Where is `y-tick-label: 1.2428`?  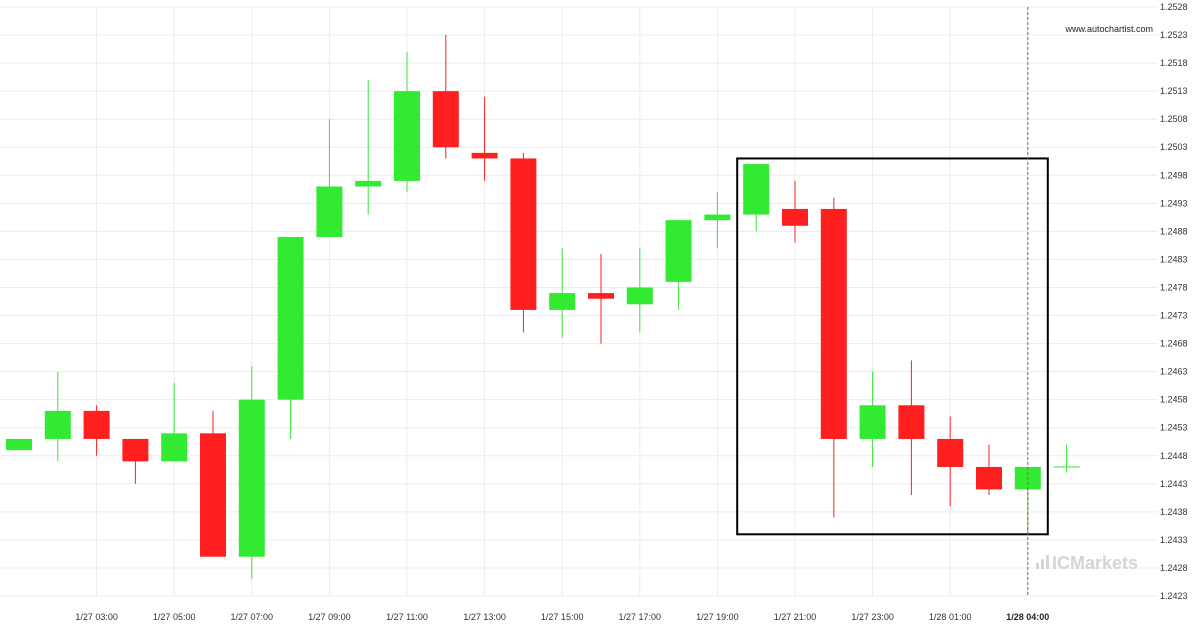 y-tick-label: 1.2428 is located at coordinates (1174, 568).